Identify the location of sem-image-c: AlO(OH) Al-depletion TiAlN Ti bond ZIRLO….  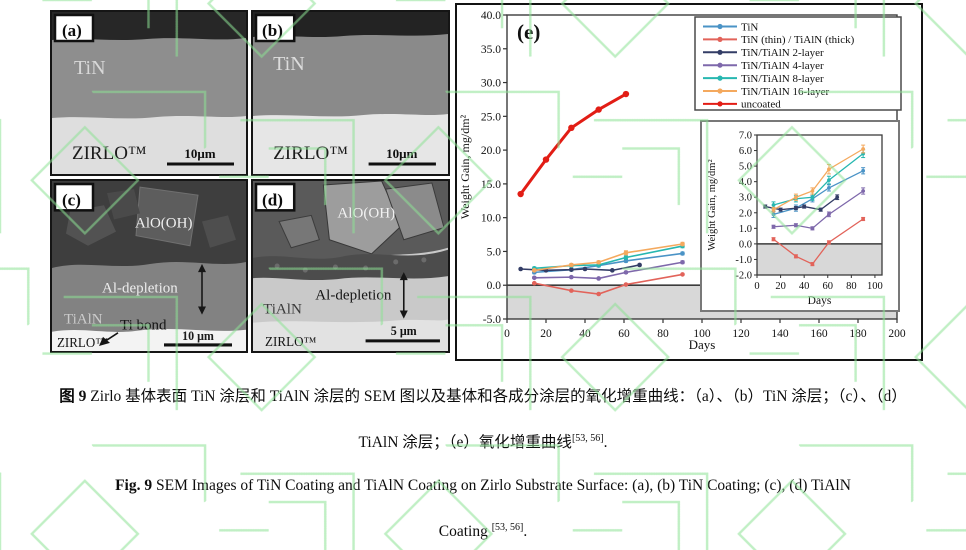
(149, 266).